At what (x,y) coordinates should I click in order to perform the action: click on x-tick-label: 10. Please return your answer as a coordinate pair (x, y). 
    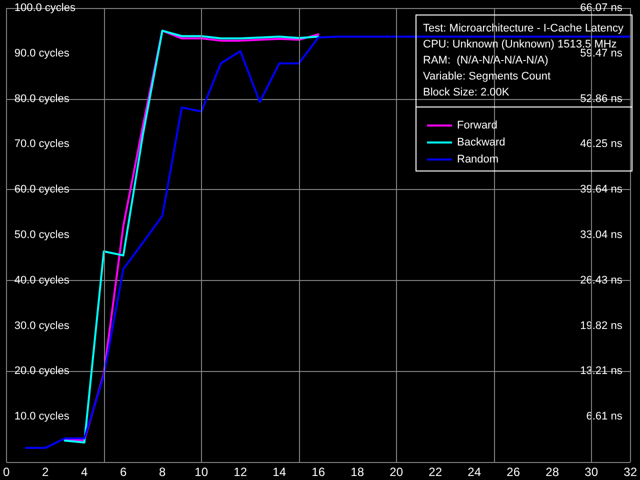
    Looking at the image, I should click on (201, 472).